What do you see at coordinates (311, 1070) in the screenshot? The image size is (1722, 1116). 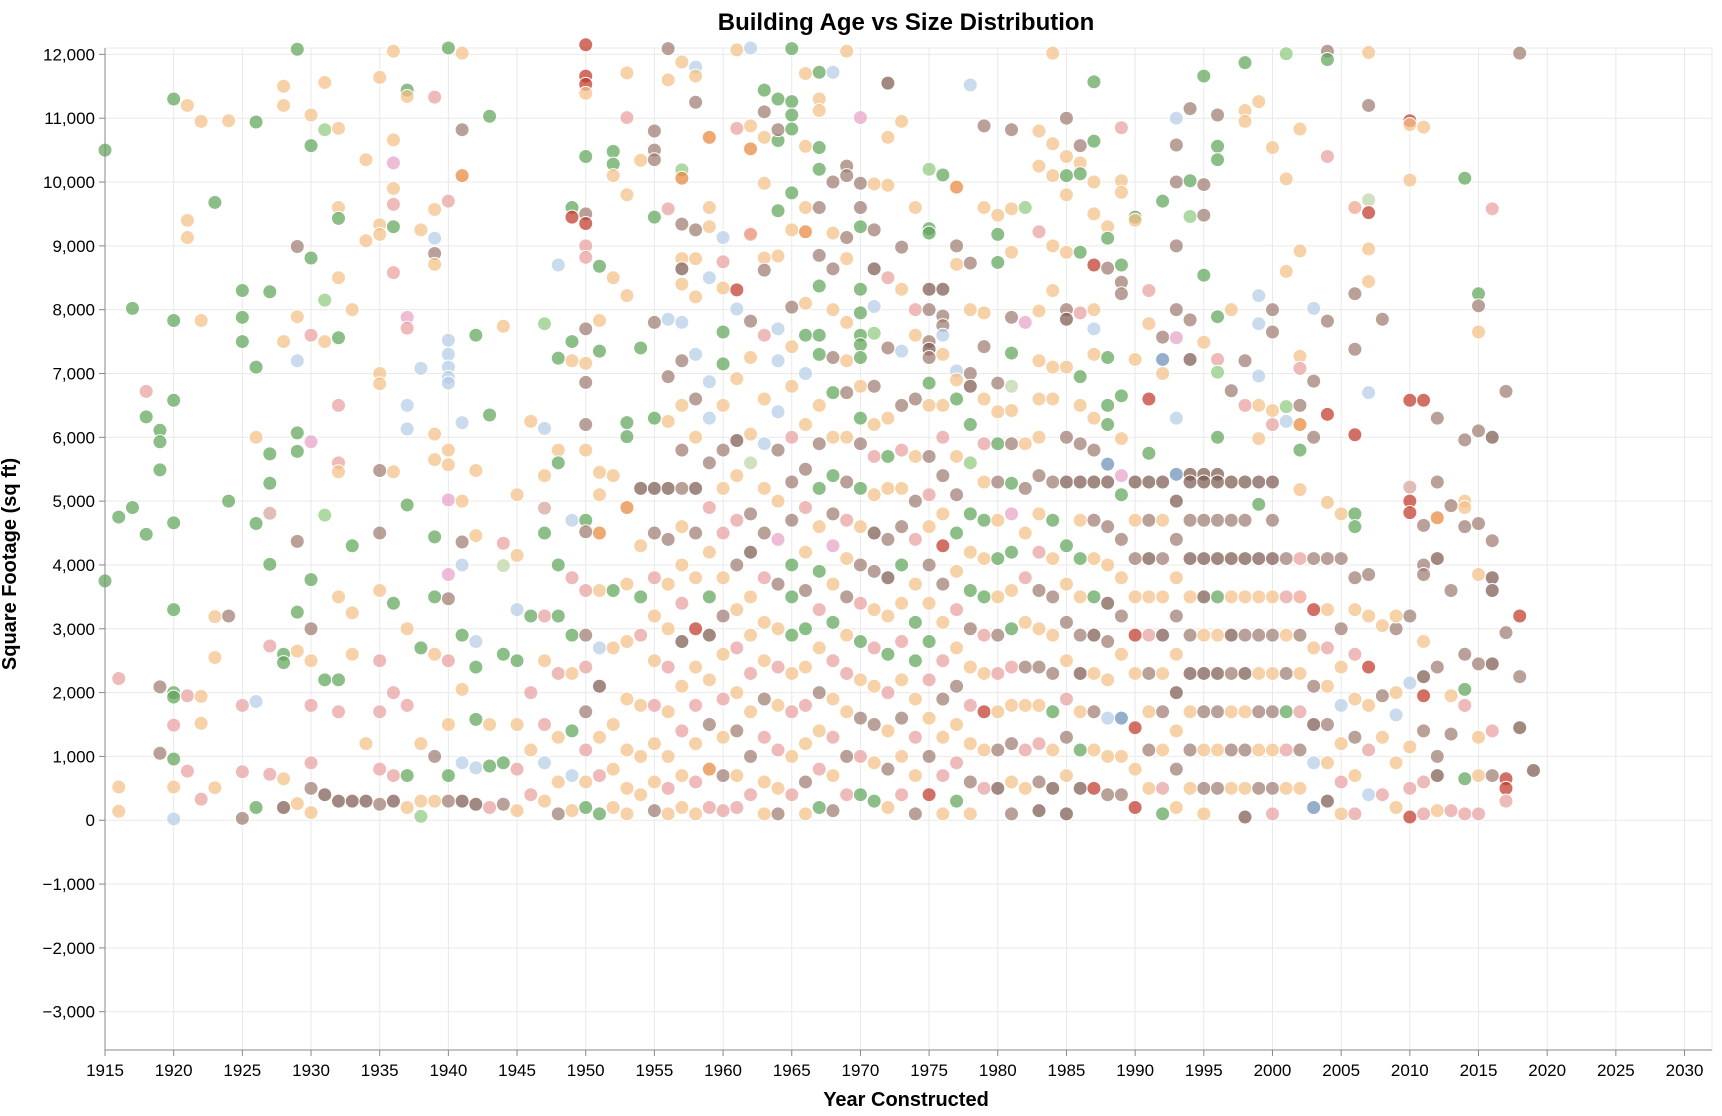 I see `x-tick-label: 1930` at bounding box center [311, 1070].